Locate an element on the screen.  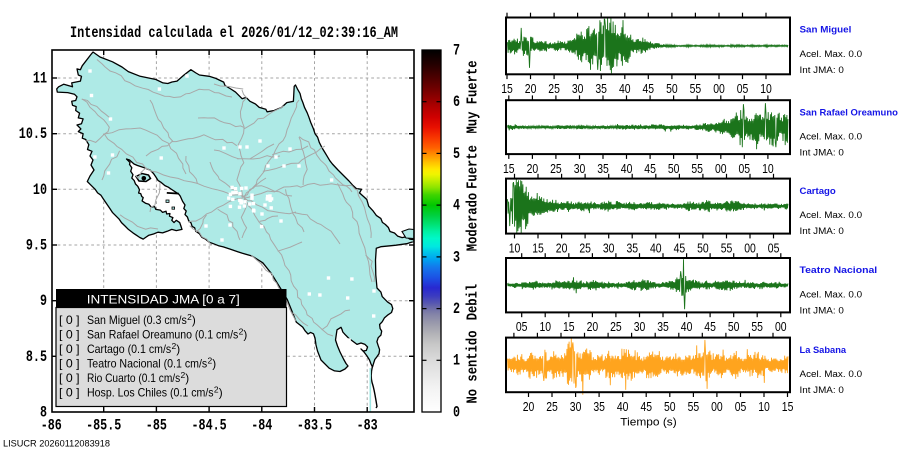
svg-text: 3 is located at coordinates (456, 257).